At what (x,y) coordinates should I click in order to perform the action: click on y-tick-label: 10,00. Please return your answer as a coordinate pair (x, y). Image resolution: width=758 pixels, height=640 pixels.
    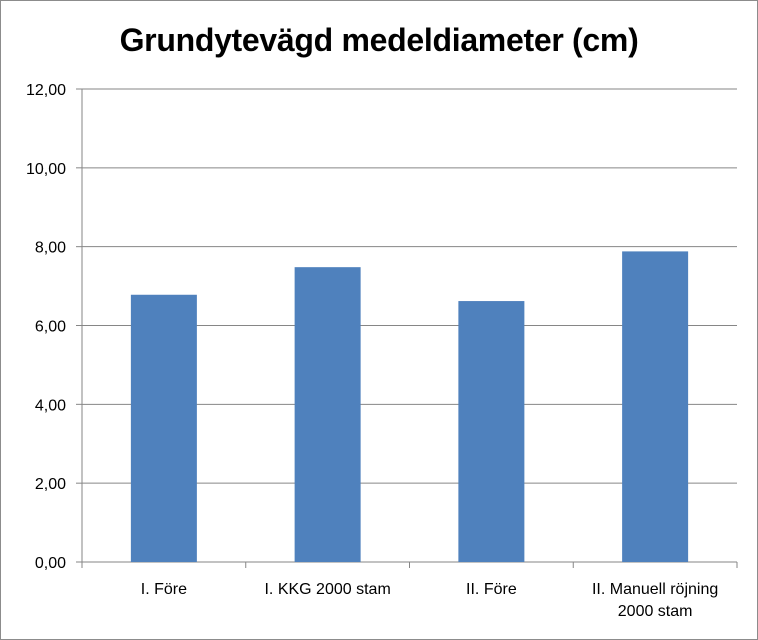
    Looking at the image, I should click on (46, 169).